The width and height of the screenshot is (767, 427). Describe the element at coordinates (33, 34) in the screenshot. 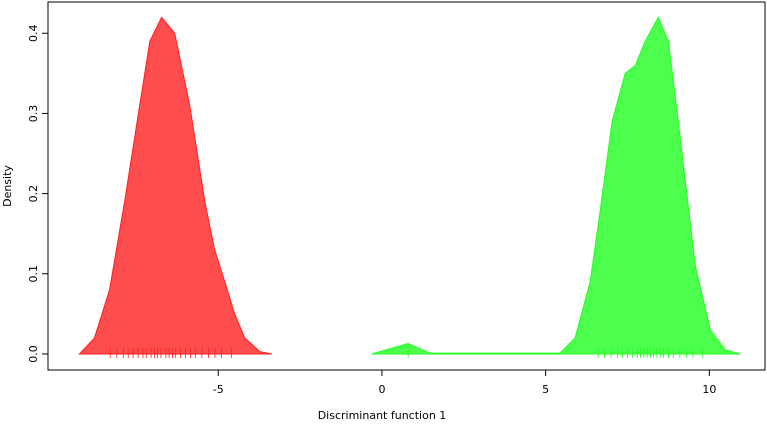

I see `y-tick-label: 0.4` at that location.